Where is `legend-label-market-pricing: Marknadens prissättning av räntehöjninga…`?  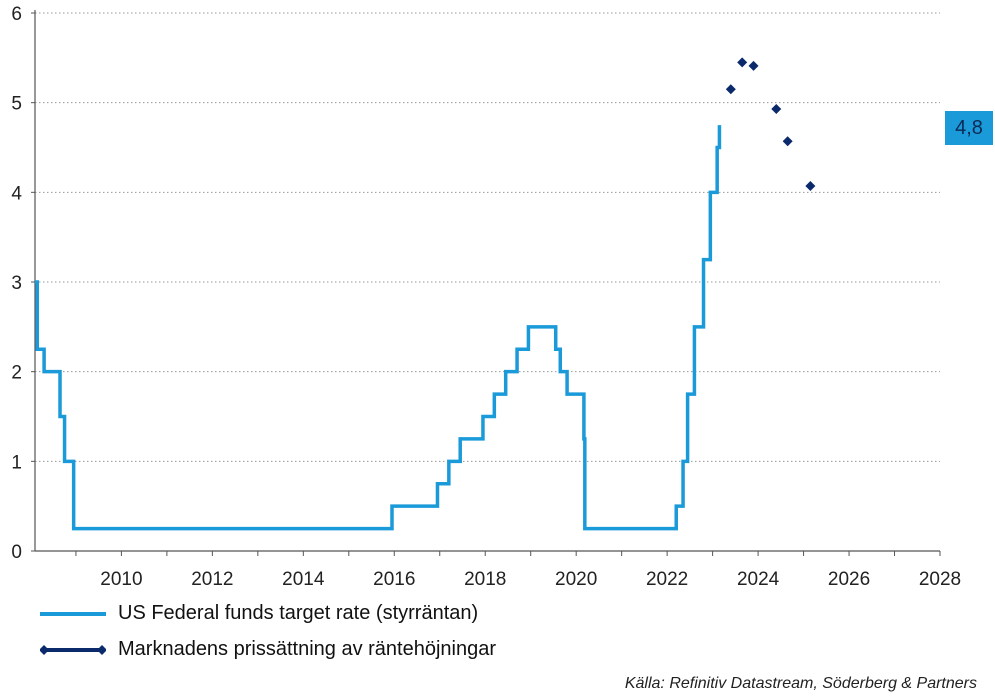
legend-label-market-pricing: Marknadens prissättning av räntehöjninga… is located at coordinates (307, 649).